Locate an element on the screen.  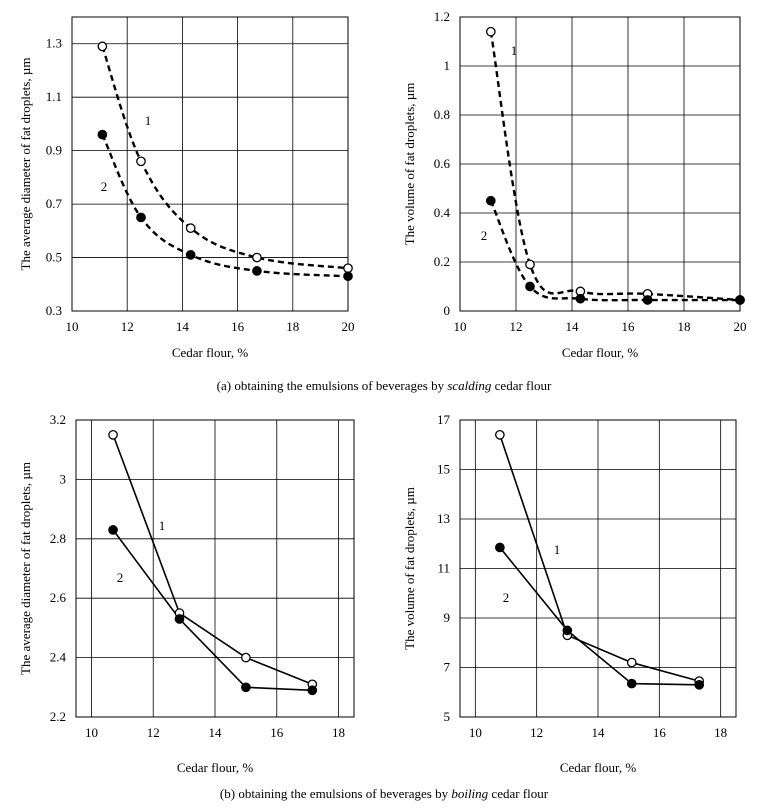
y-tick-label: 0.9 is located at coordinates (54, 150).